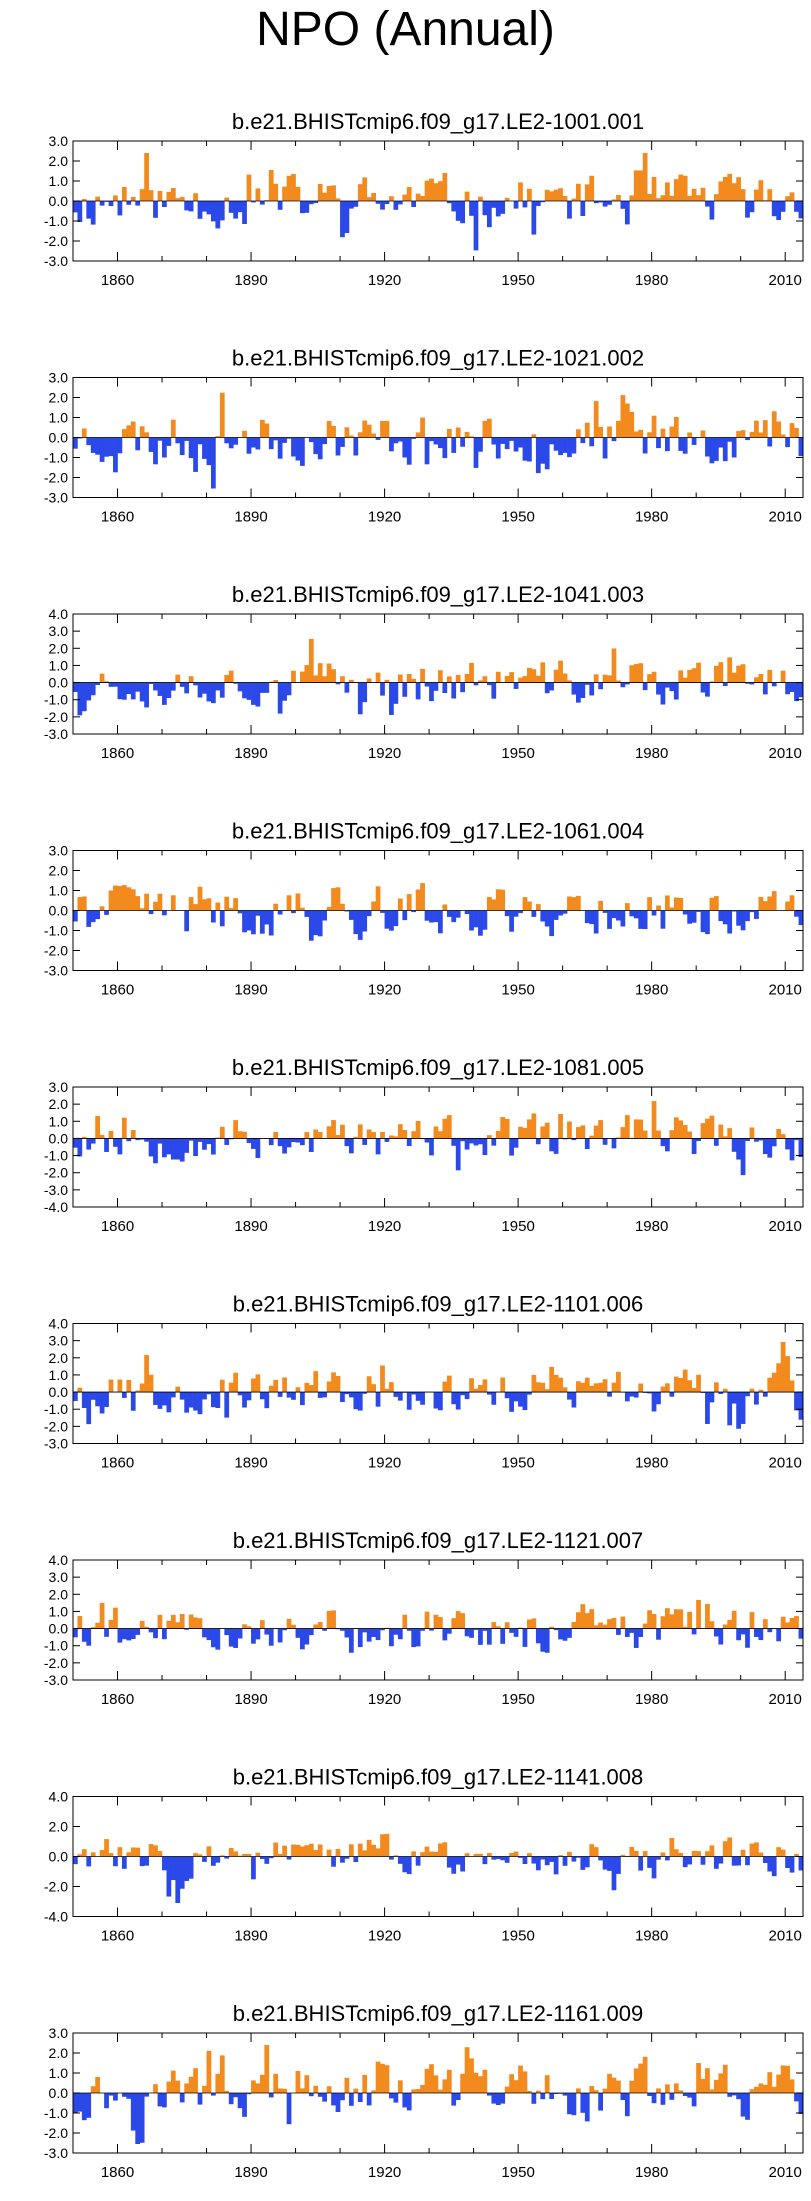 This screenshot has height=2201, width=811. I want to click on y-tick-label: 1.0, so click(59, 181).